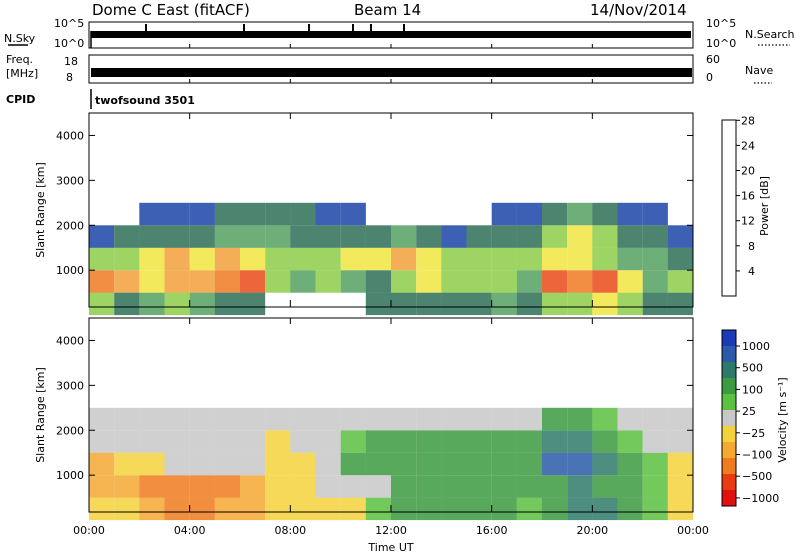  Describe the element at coordinates (20, 38) in the screenshot. I see `nsky-label: N.Sky` at that location.